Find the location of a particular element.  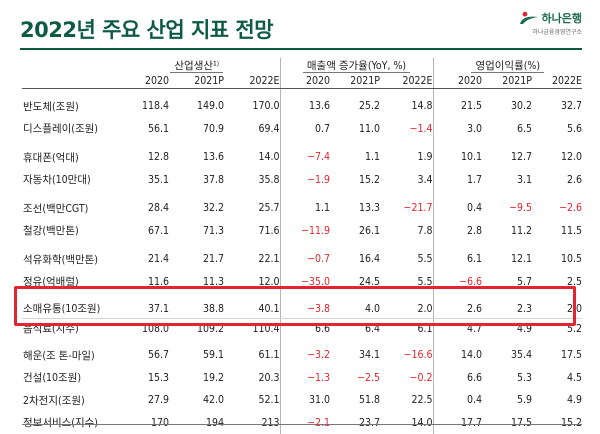

table-cell: 27.9 is located at coordinates (141, 400).